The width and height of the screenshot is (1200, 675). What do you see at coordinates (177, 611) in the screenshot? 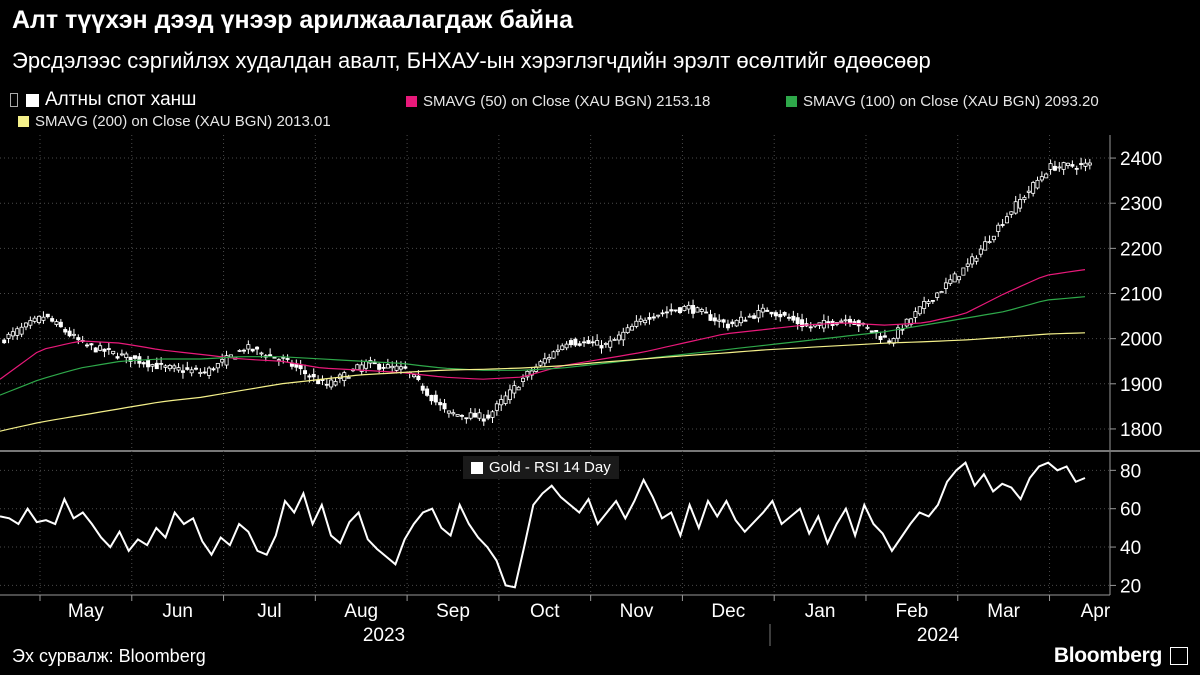
I see `month-label: Jun` at bounding box center [177, 611].